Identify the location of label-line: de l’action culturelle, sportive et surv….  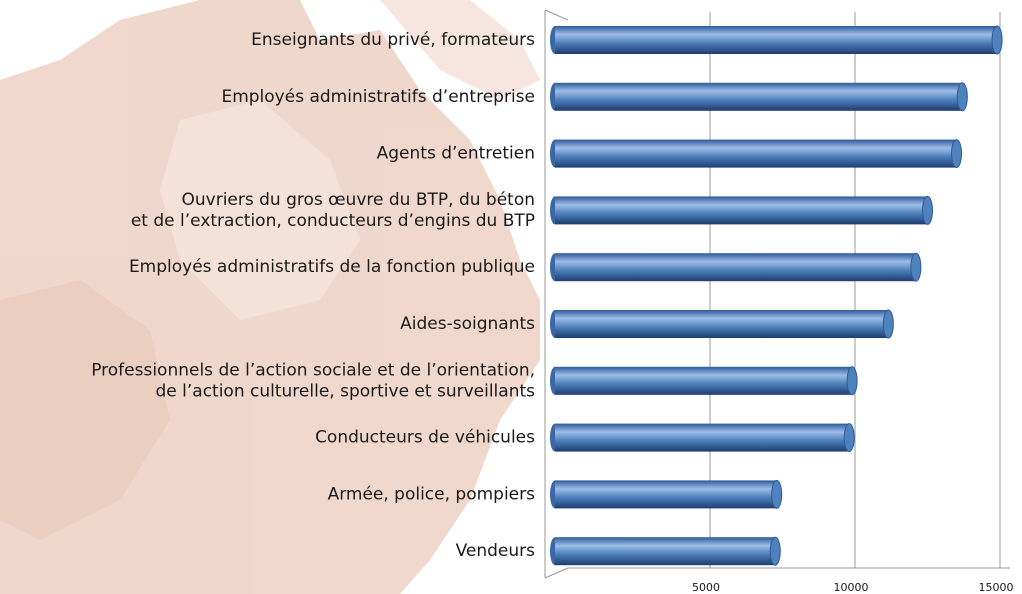
(346, 391).